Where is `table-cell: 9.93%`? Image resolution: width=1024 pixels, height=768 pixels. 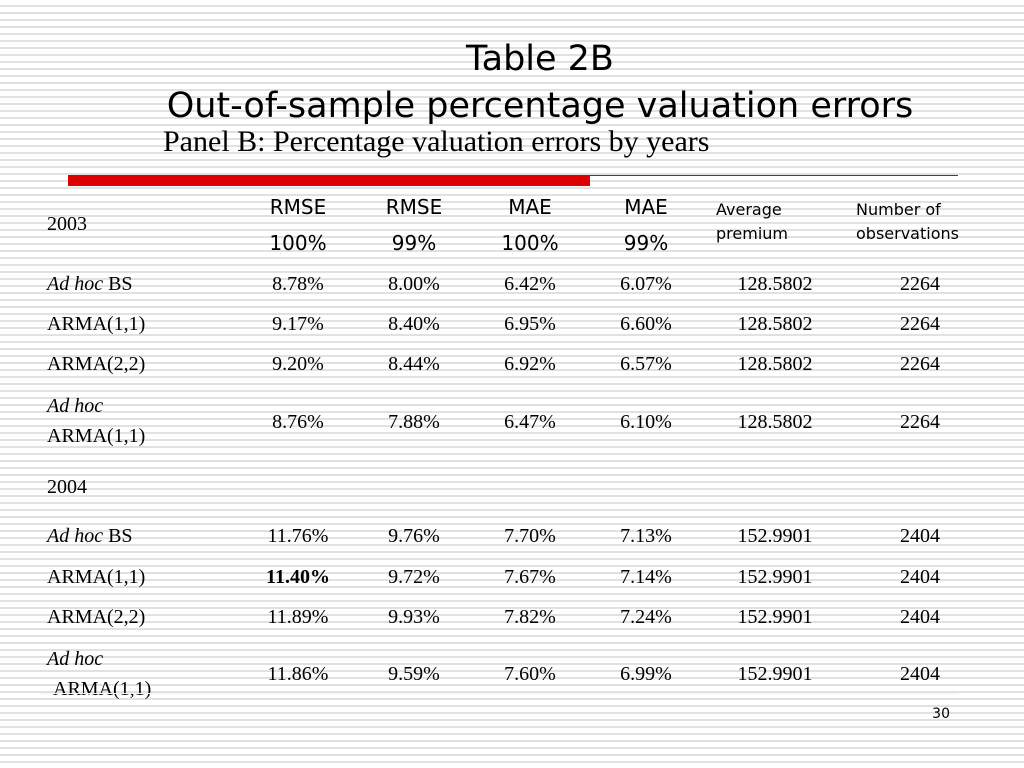 table-cell: 9.93% is located at coordinates (414, 617).